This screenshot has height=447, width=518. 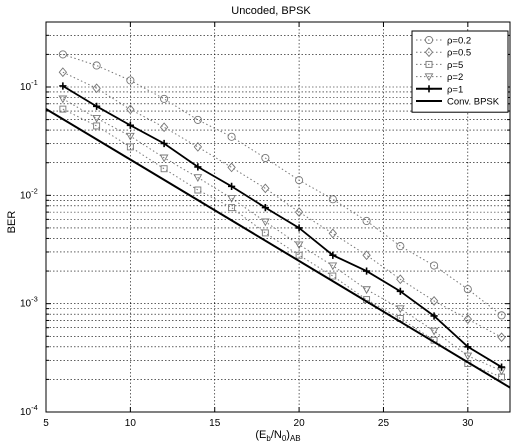 I want to click on legend-item: ρ=1, so click(x=439, y=89).